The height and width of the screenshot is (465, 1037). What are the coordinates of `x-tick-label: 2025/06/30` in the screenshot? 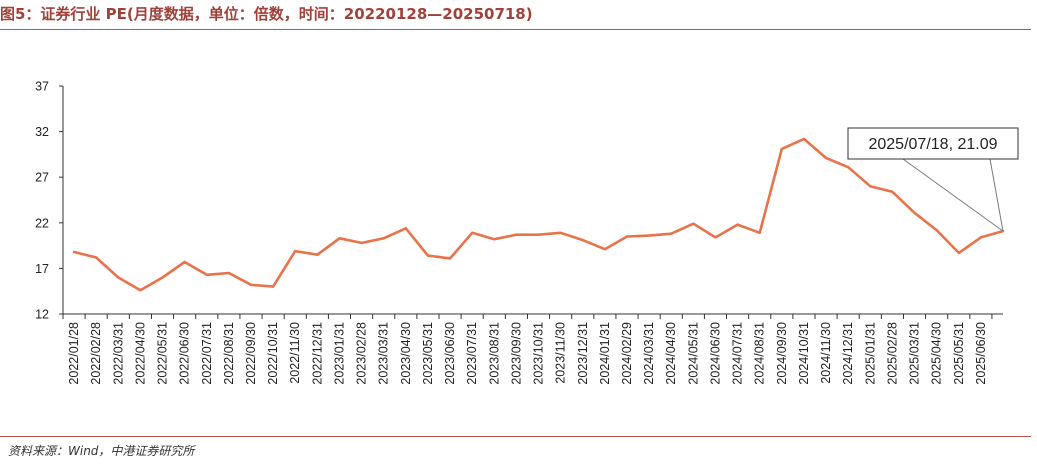 It's located at (981, 353).